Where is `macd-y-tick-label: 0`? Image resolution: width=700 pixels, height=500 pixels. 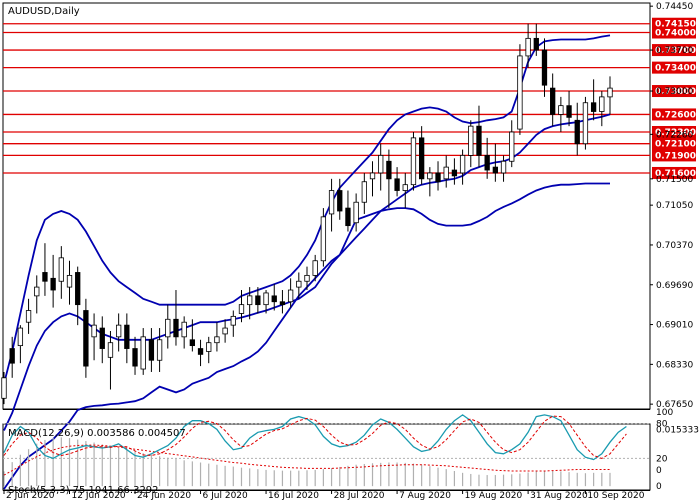 macd-y-tick-label: 0 is located at coordinates (659, 487).